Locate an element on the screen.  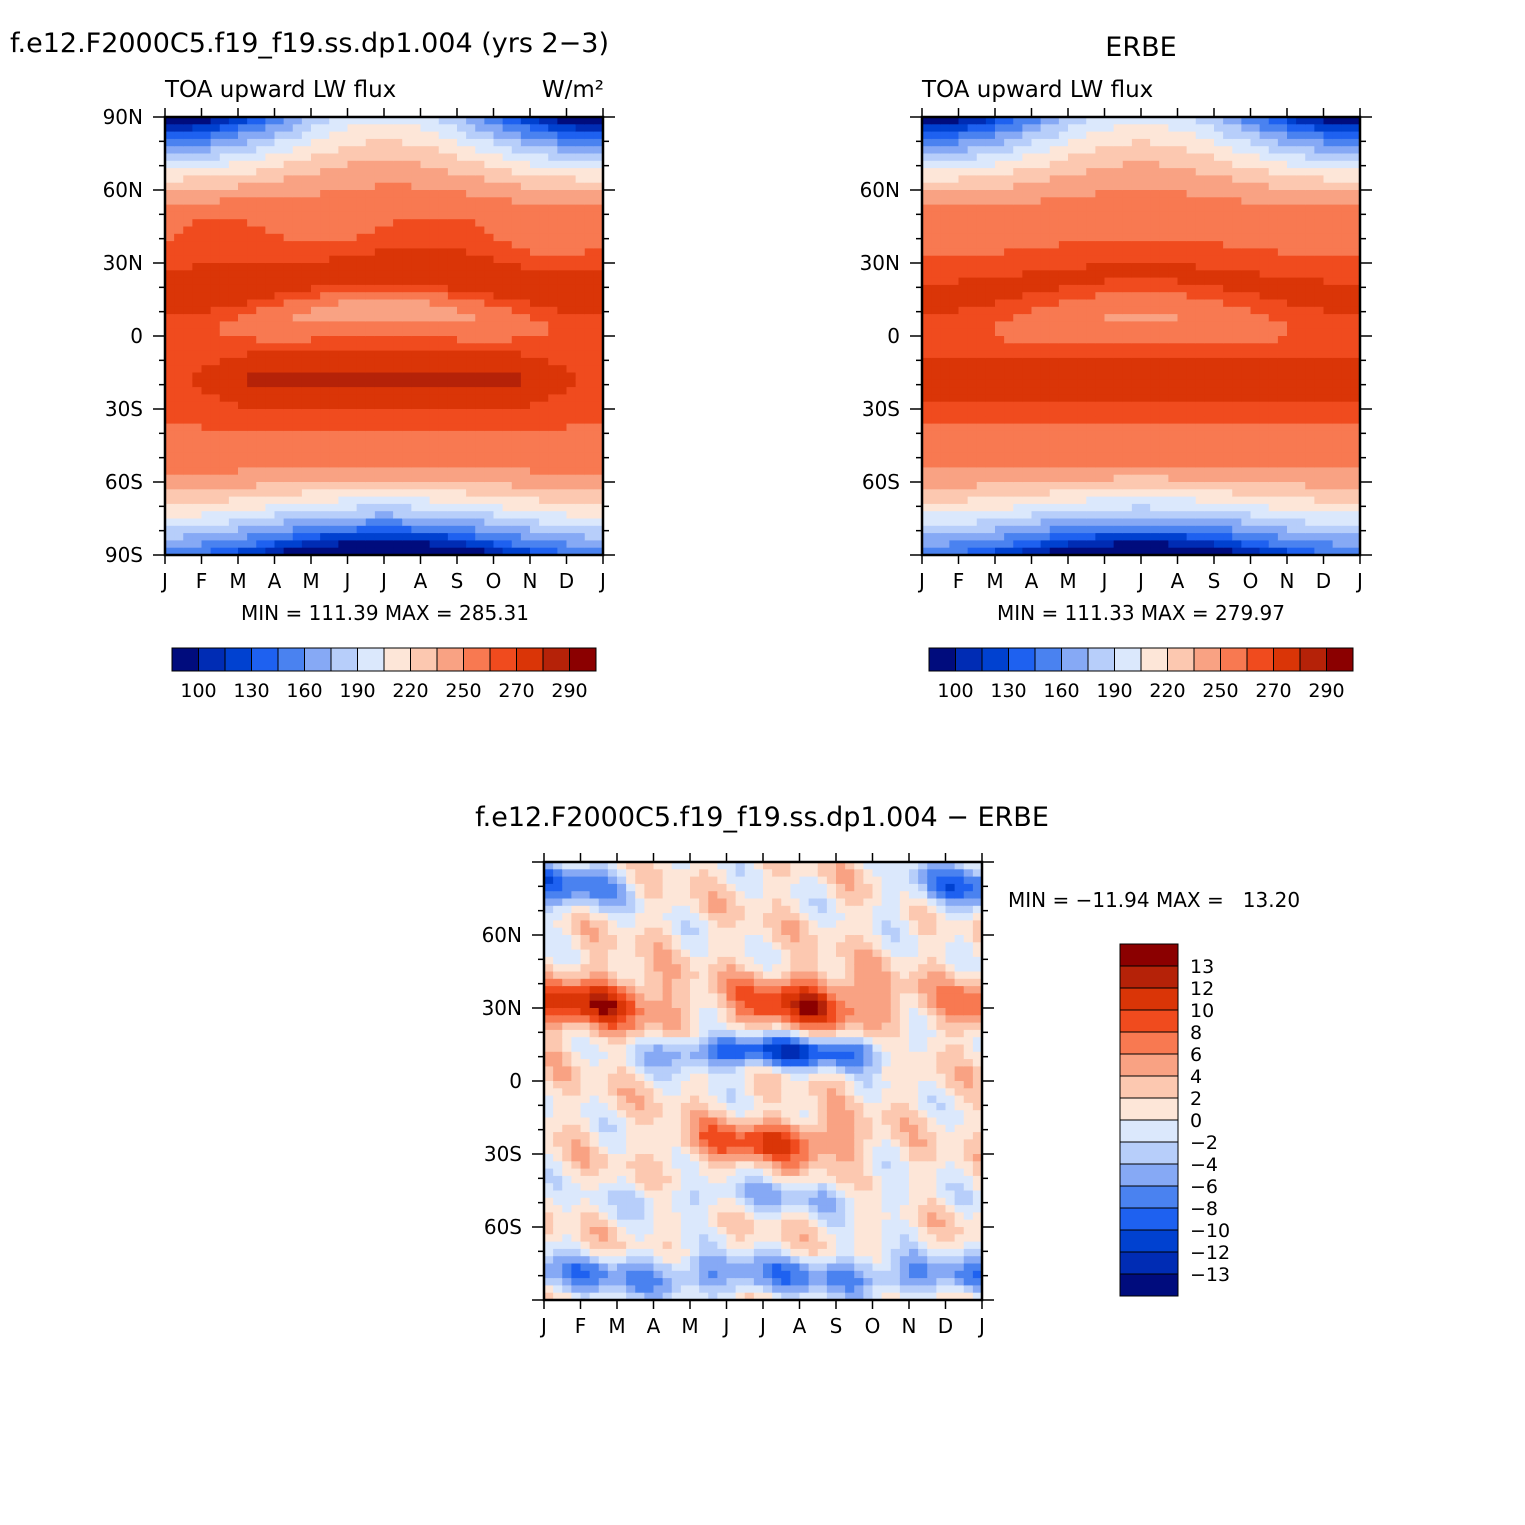
model-colorbar-box is located at coordinates (291, 659).